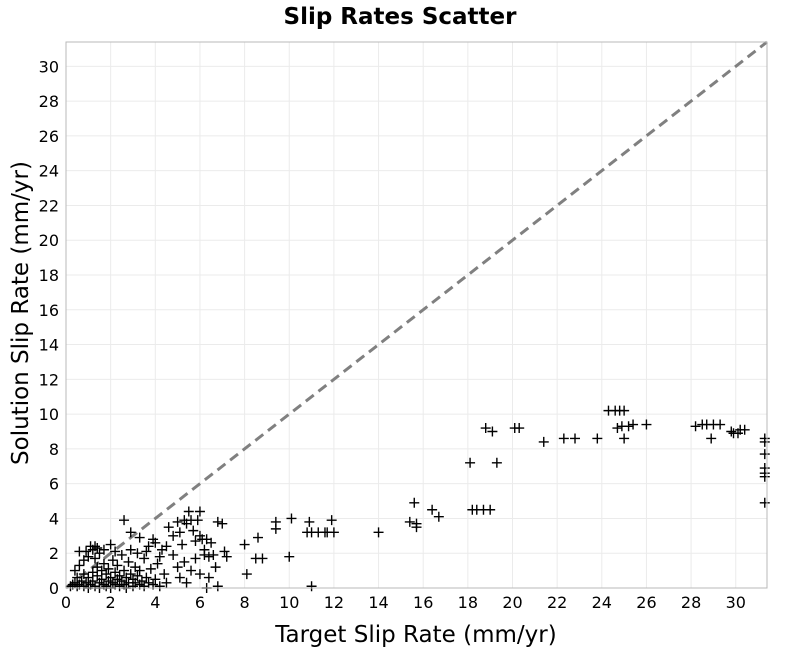 This screenshot has height=650, width=800. What do you see at coordinates (468, 602) in the screenshot?
I see `x-tick-label: 18` at bounding box center [468, 602].